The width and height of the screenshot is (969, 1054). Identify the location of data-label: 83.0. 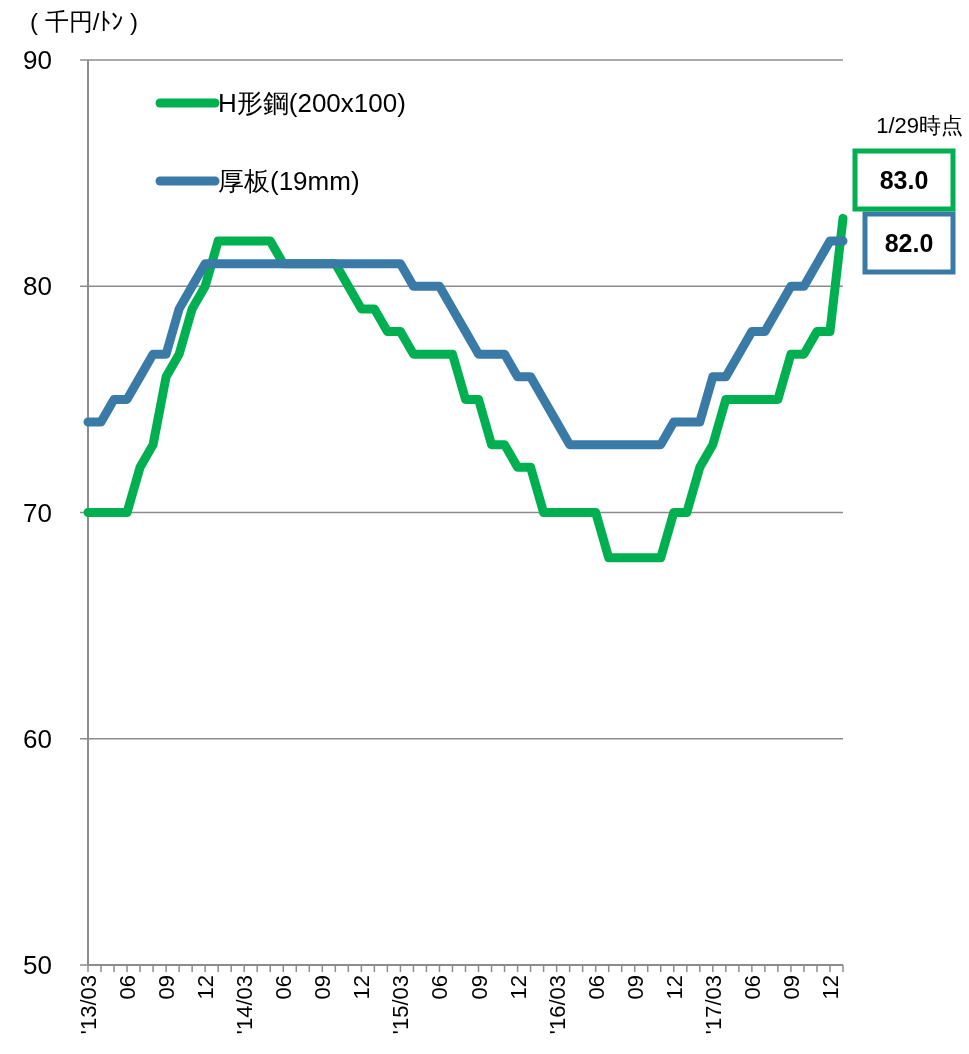
(904, 180).